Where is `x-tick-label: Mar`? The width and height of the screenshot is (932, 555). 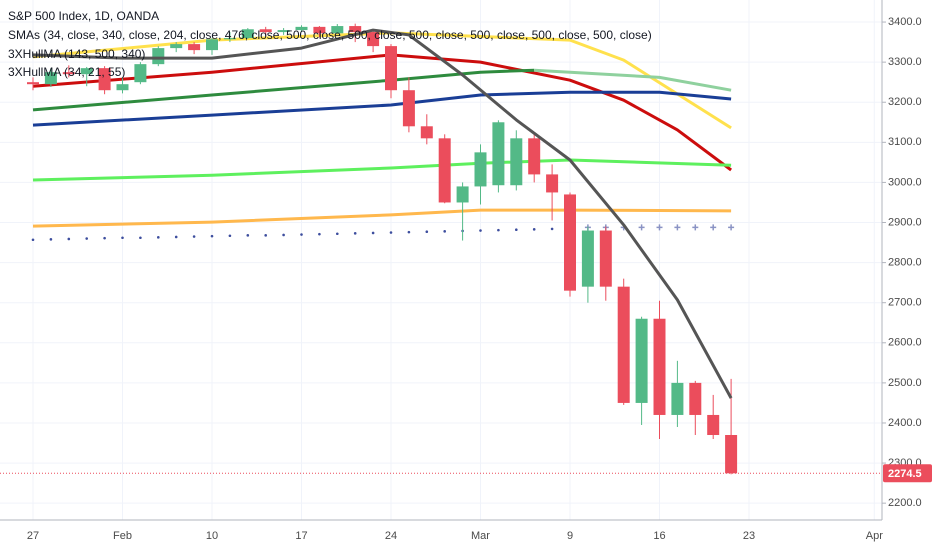
x-tick-label: Mar is located at coordinates (480, 536).